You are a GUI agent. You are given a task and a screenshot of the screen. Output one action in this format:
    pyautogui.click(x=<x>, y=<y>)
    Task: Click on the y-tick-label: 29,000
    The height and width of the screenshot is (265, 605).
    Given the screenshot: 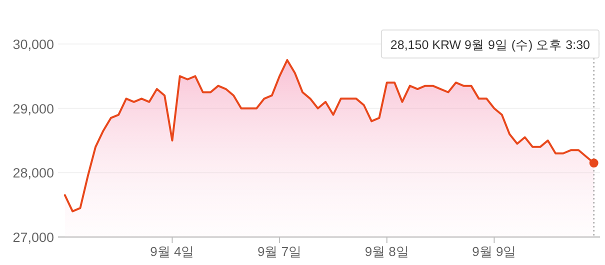 What is the action you would take?
    pyautogui.click(x=33, y=108)
    